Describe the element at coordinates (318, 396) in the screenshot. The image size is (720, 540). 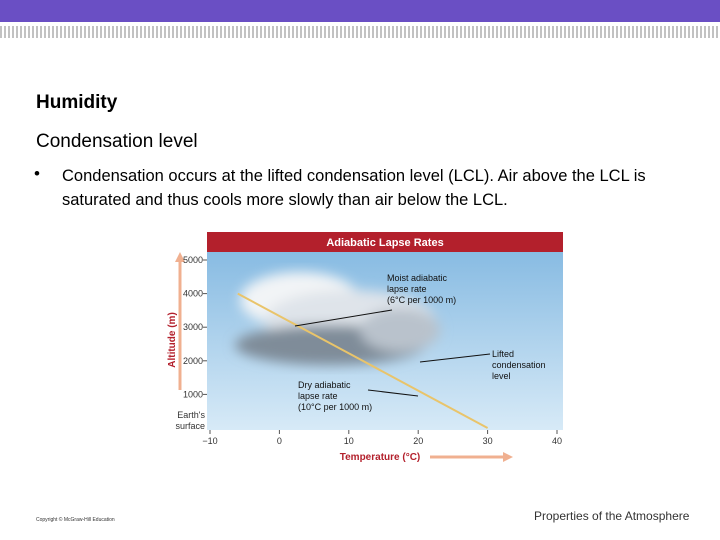
I see `dry-annotation: lapse rate` at that location.